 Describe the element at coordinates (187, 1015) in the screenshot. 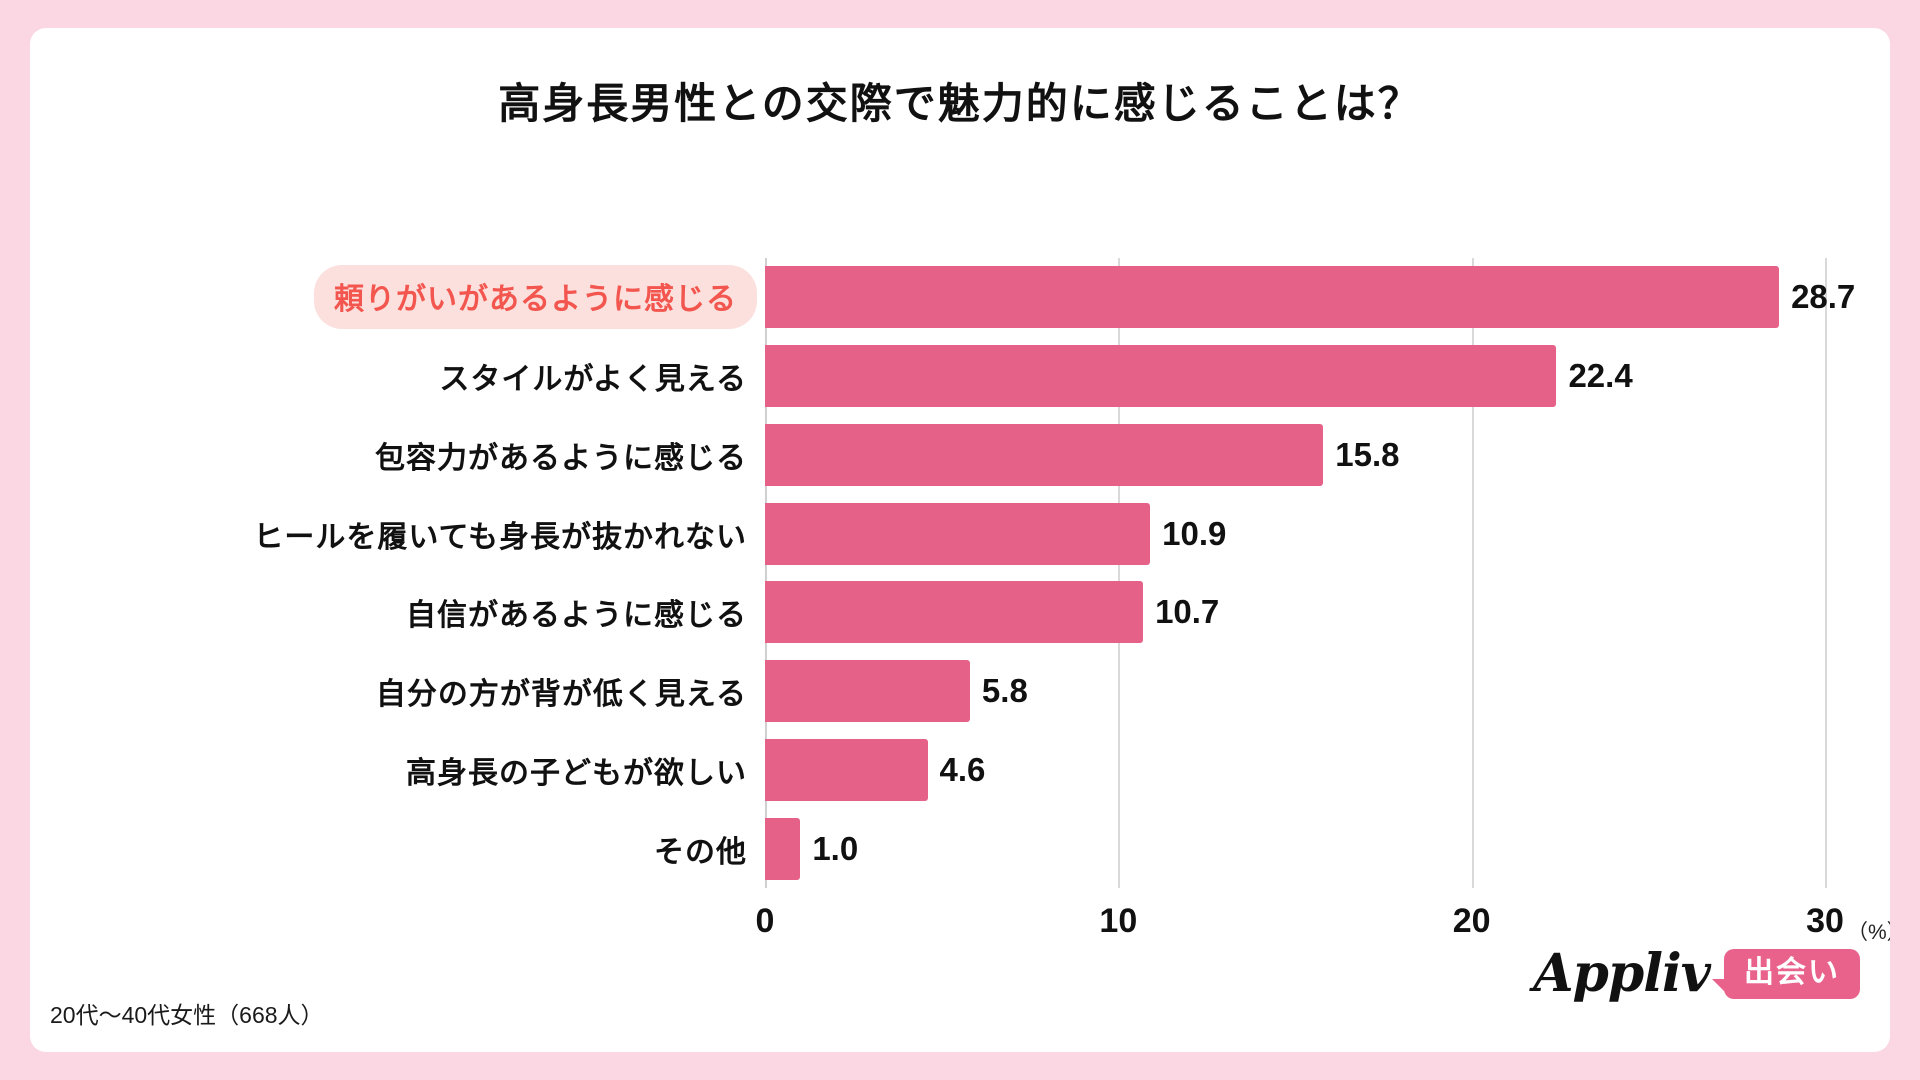

I see `sample-footnote: 20代〜40代女性（668人）` at that location.